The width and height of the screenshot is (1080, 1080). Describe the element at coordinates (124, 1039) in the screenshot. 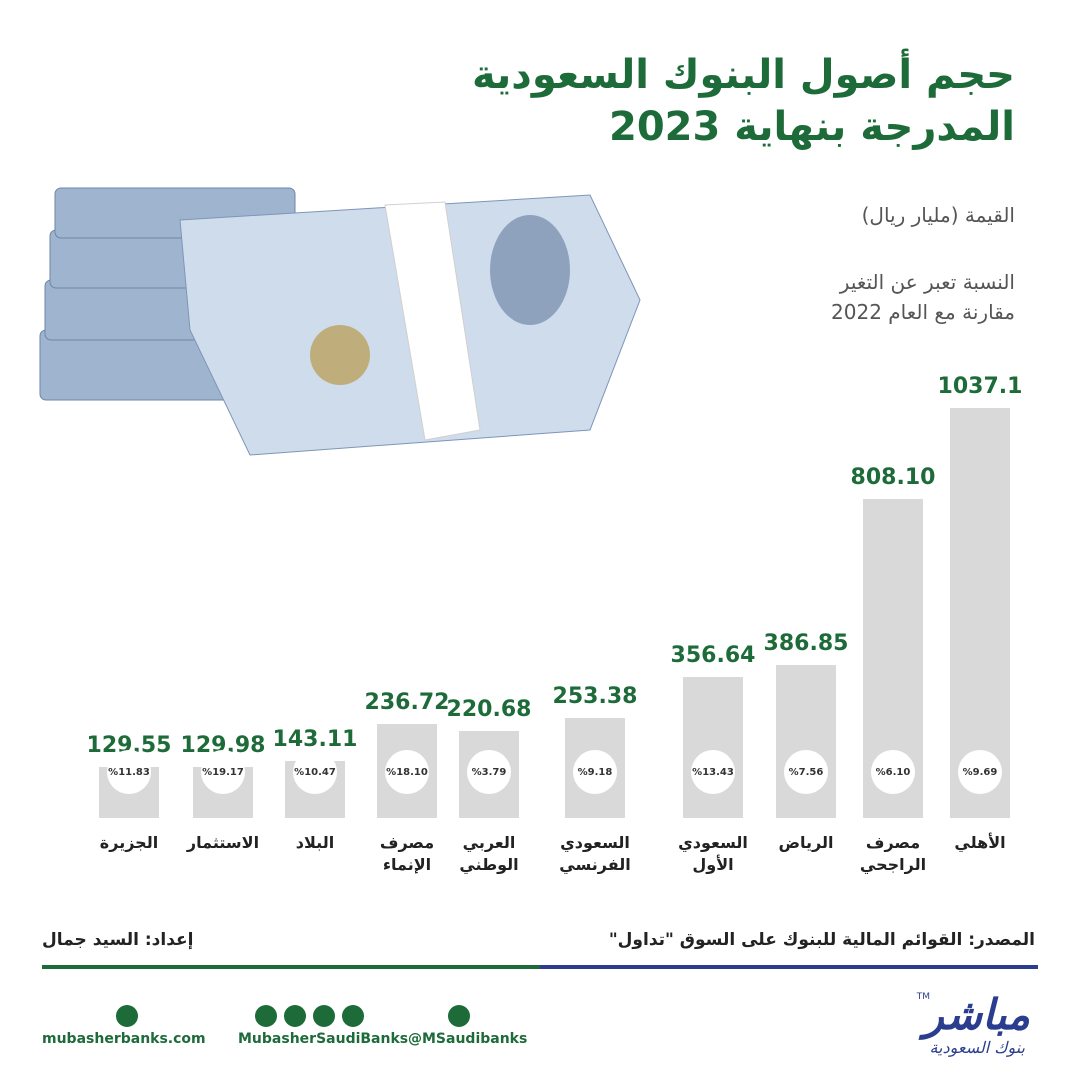

I see `website: mubasherbanks.com` at that location.